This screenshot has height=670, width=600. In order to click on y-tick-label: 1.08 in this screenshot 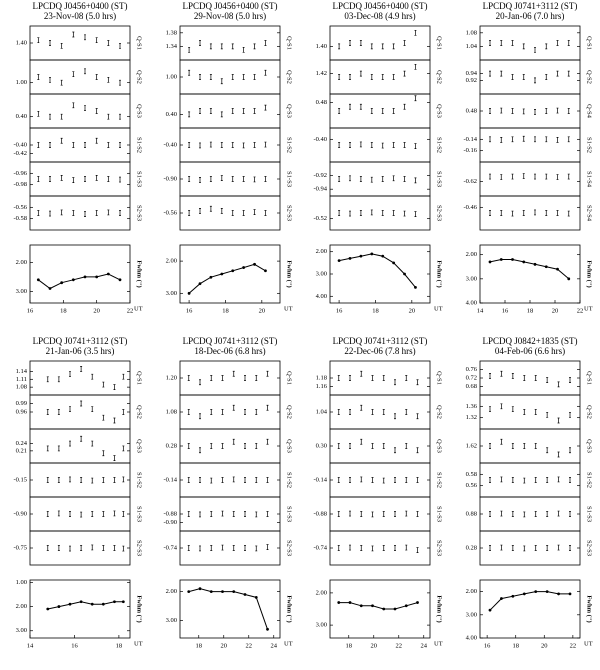, I will do `click(471, 32)`.